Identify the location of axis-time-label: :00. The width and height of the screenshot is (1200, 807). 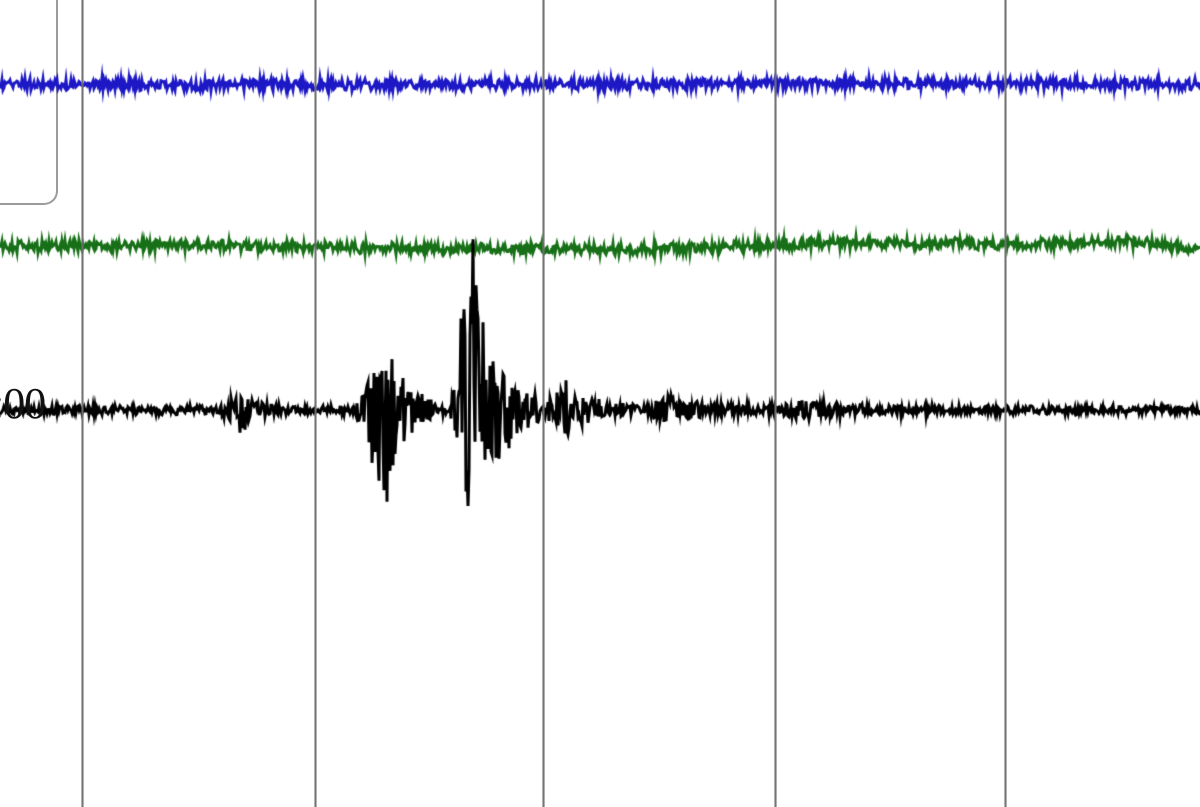
(23, 403).